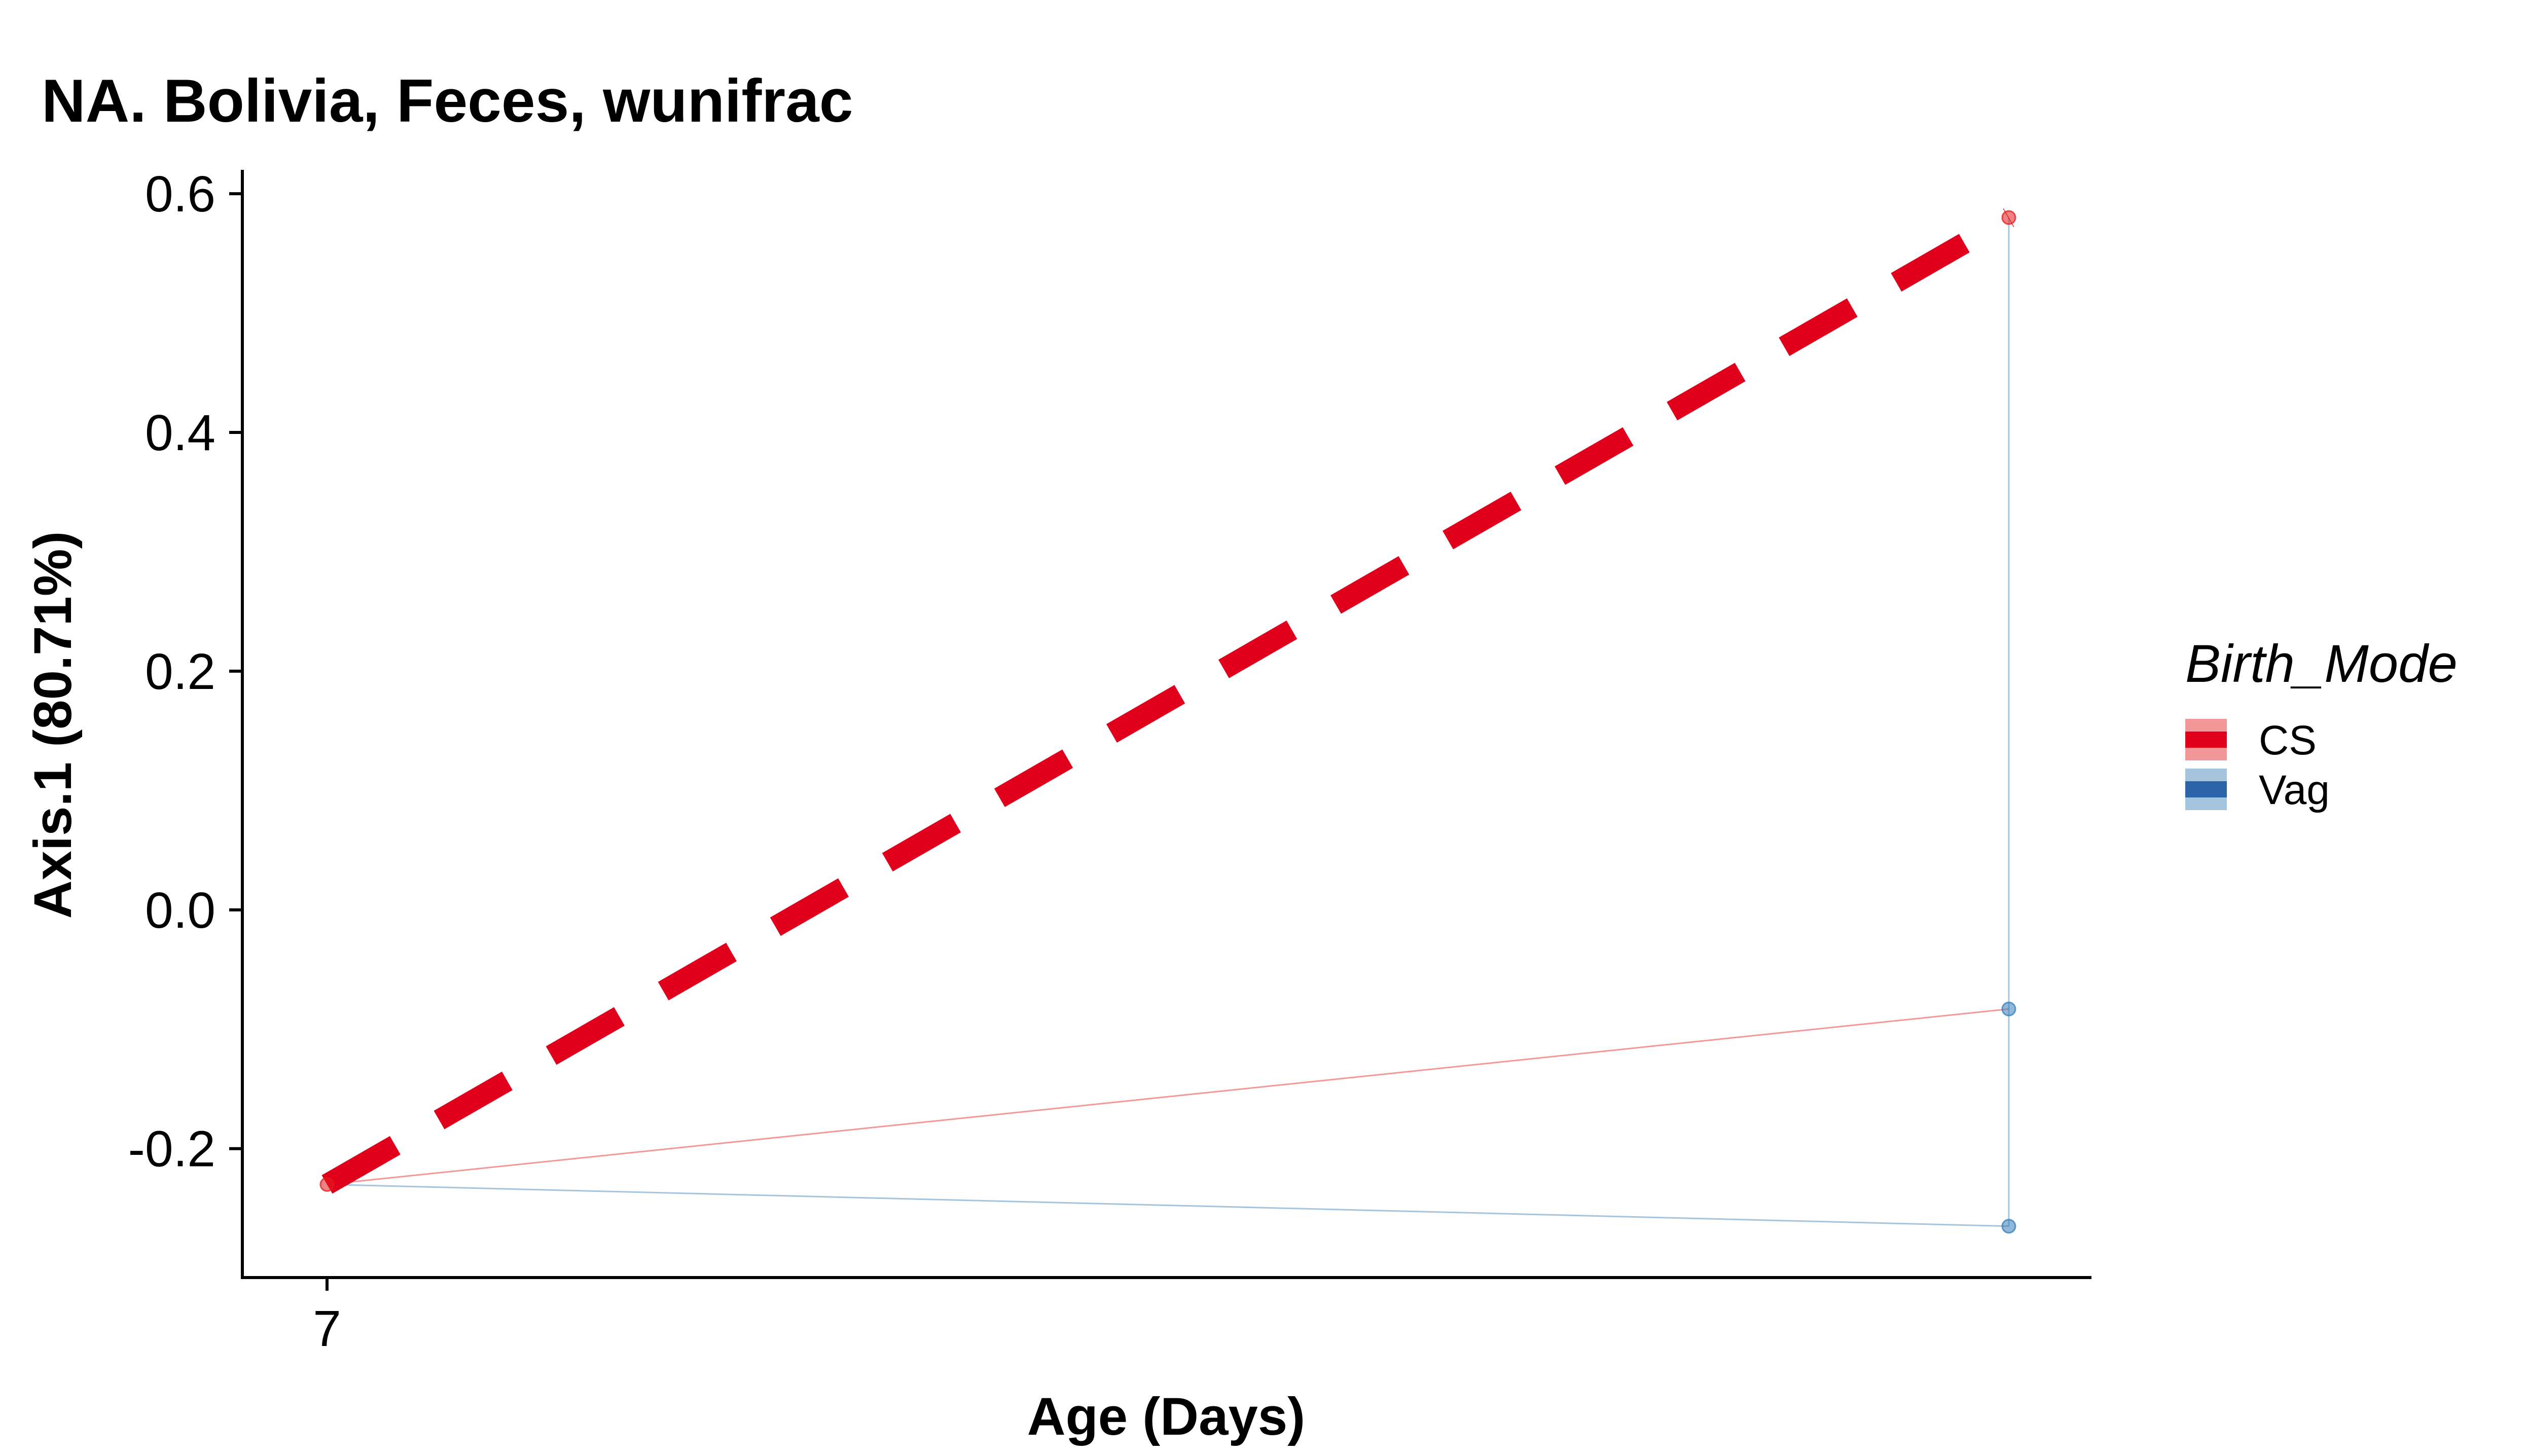 This screenshot has height=1456, width=2528. Describe the element at coordinates (2206, 789) in the screenshot. I see `legend-key-line-vag` at that location.